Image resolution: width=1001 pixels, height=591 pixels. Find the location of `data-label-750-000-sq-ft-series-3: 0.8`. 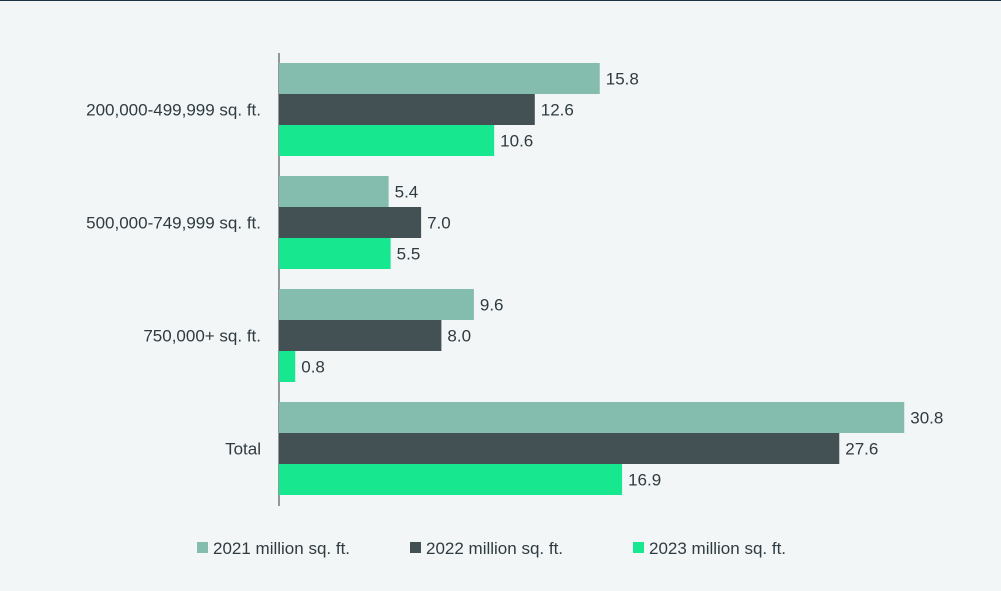

data-label-750-000-sq-ft-series-3: 0.8 is located at coordinates (313, 367).